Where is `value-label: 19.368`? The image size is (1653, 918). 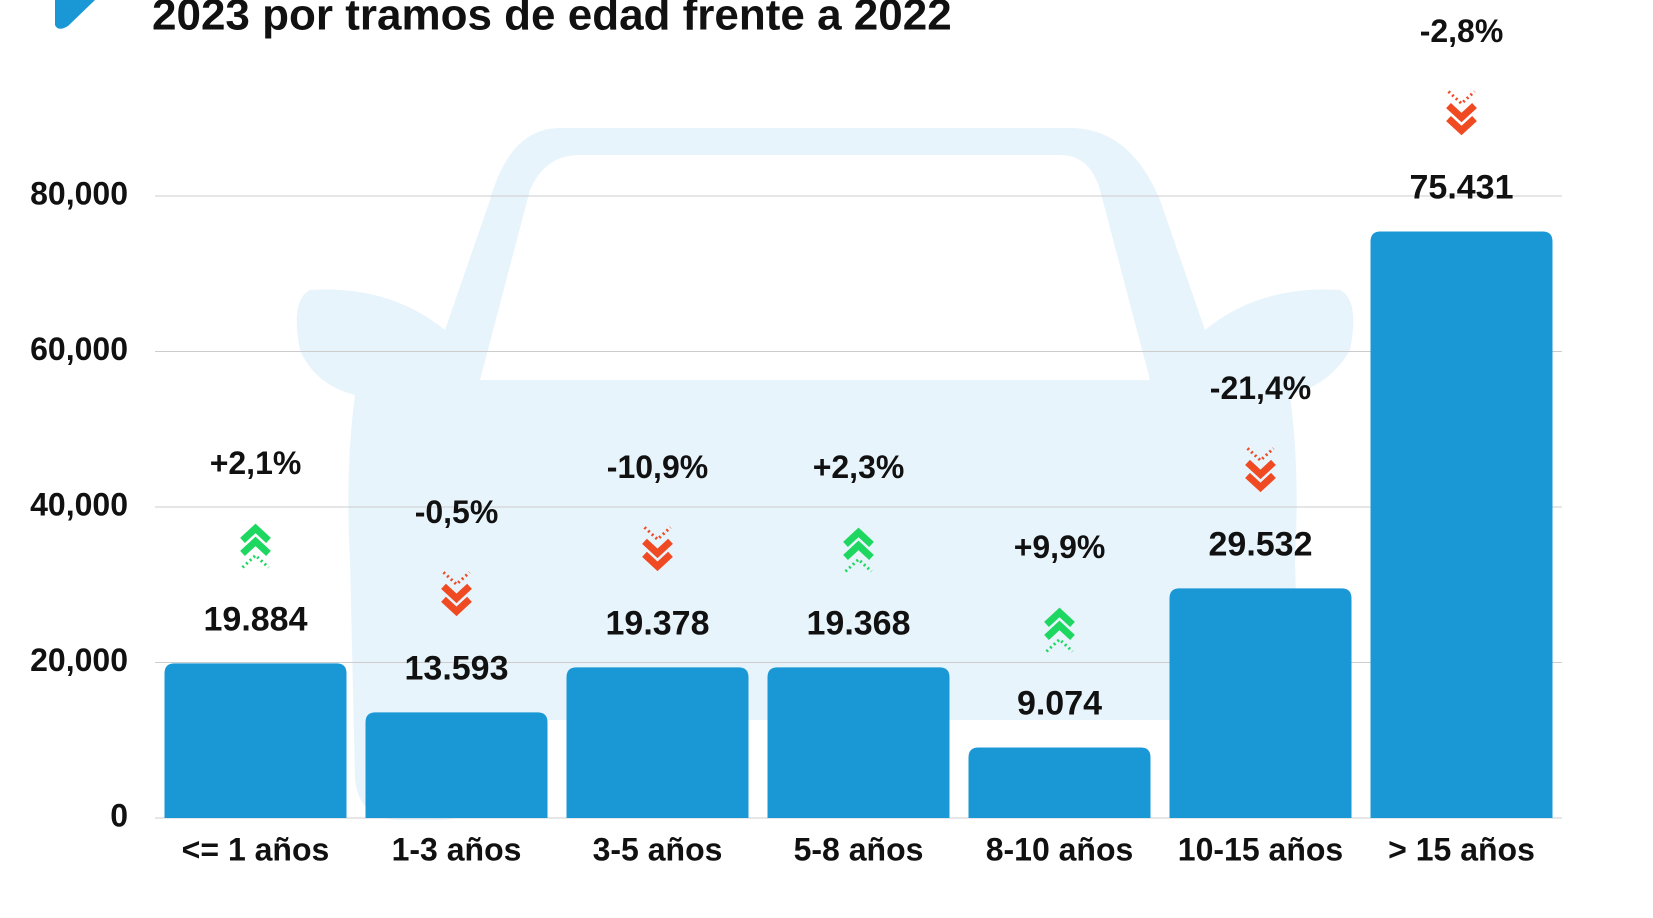
value-label: 19.368 is located at coordinates (859, 623).